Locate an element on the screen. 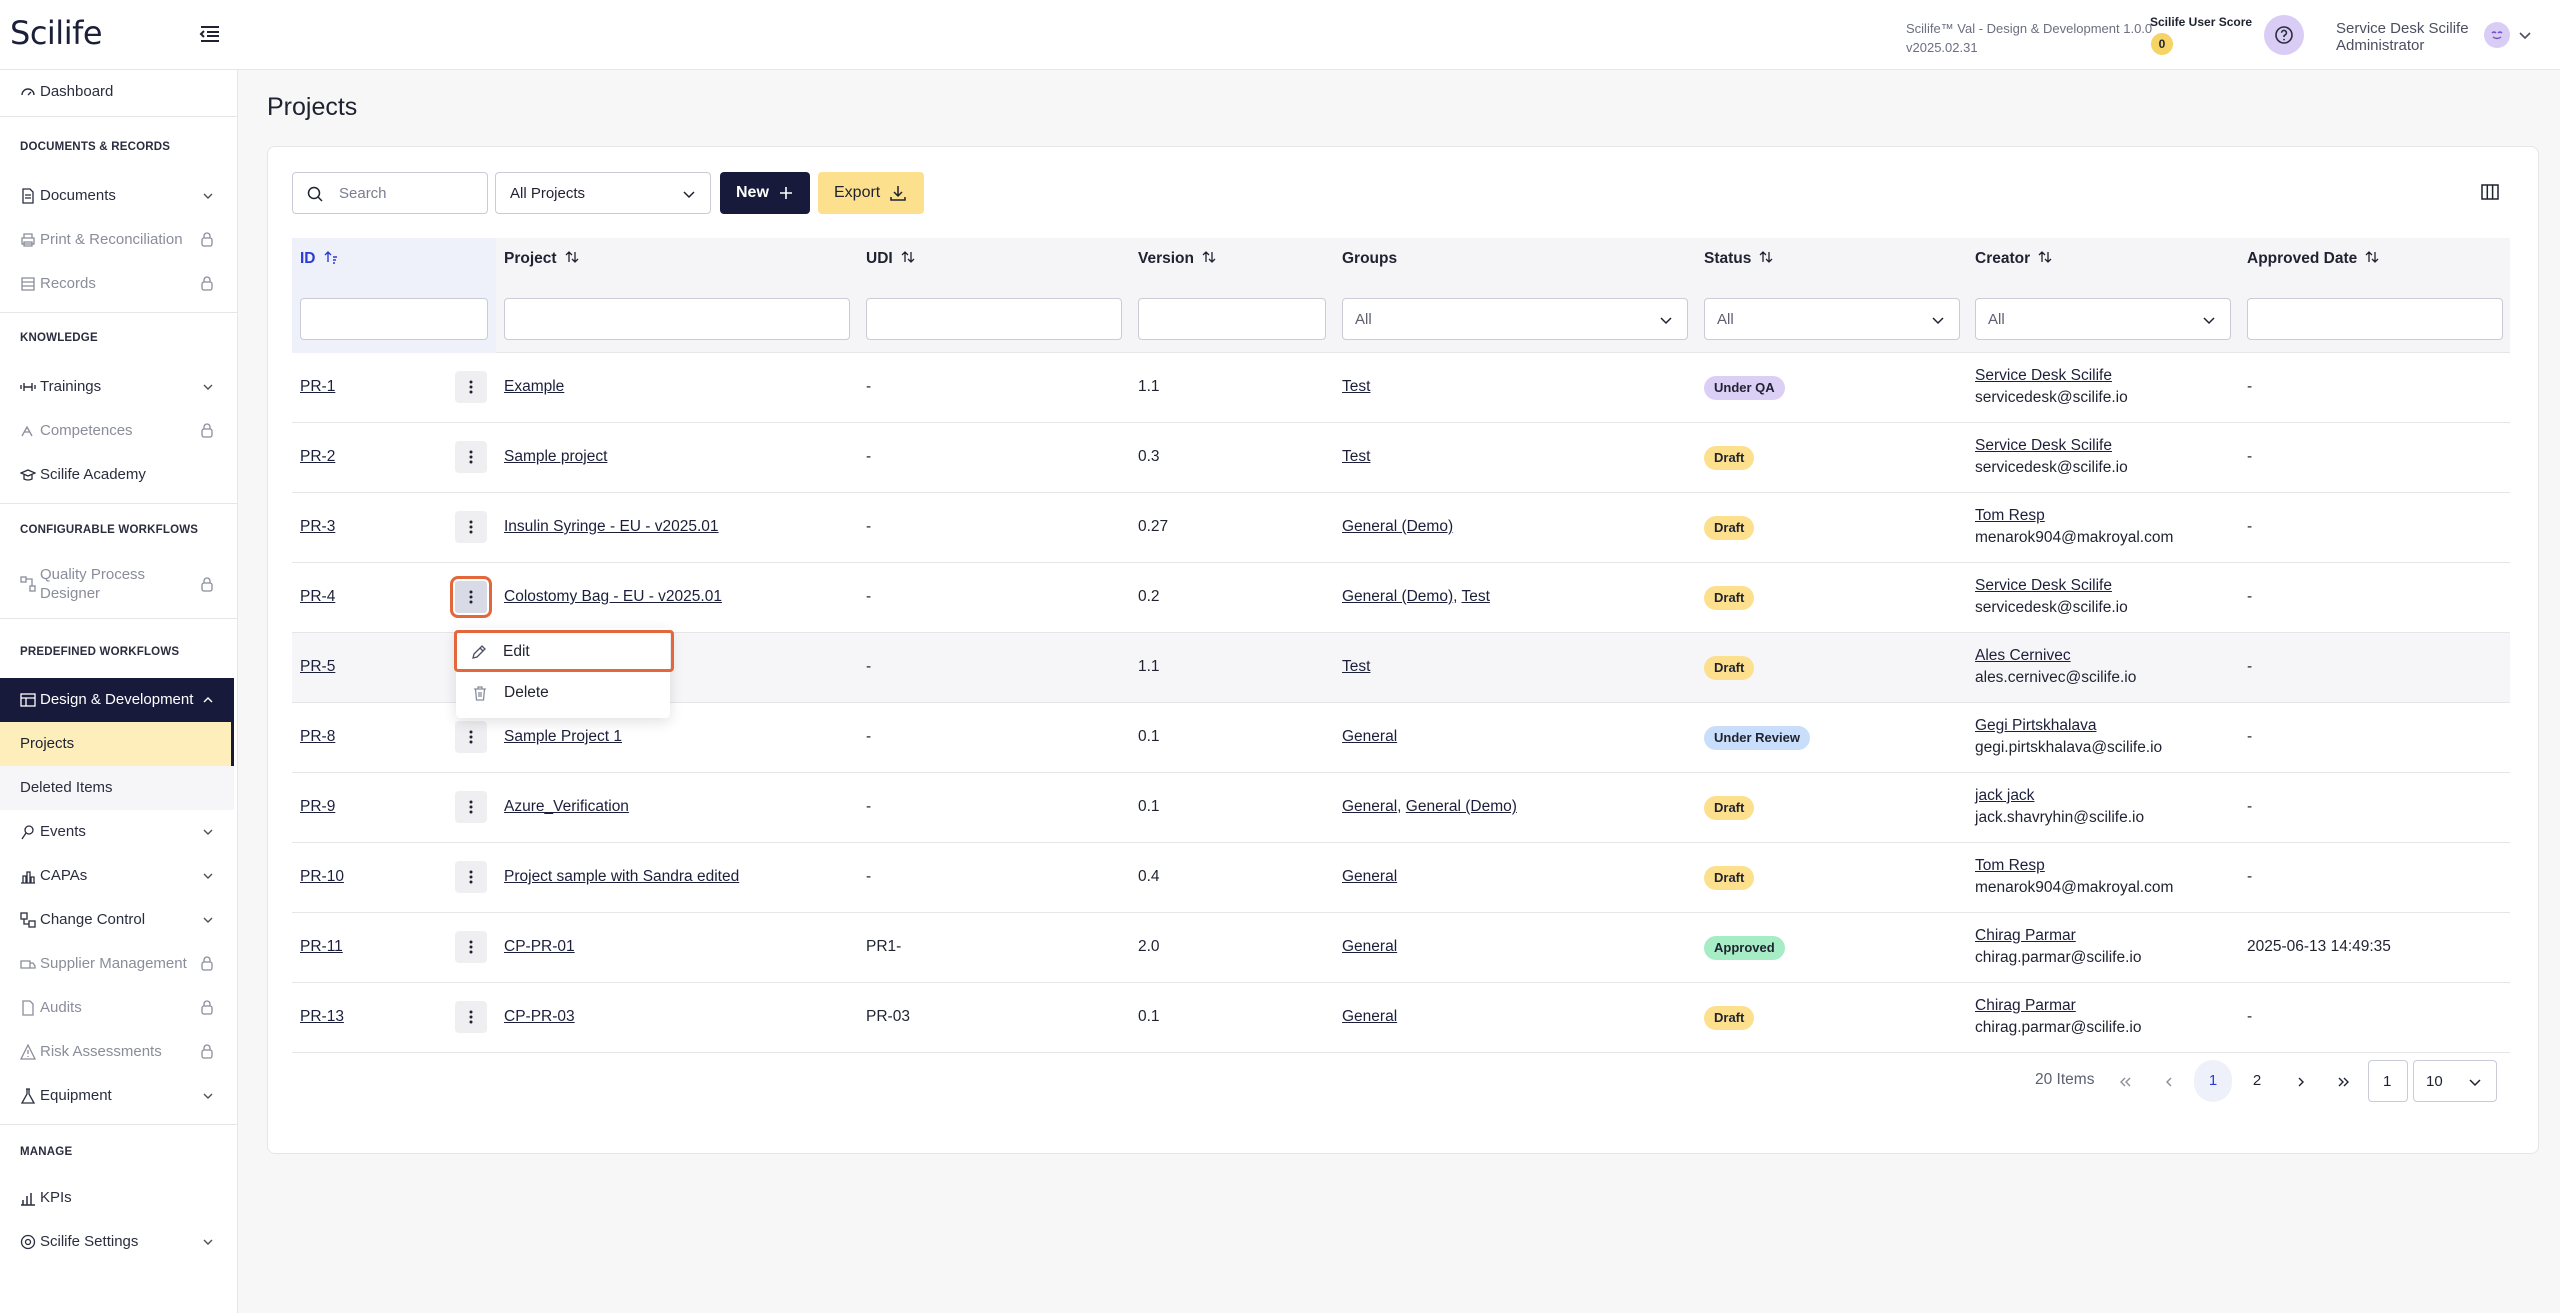  projects-filter-select: All Projects is located at coordinates (603, 193).